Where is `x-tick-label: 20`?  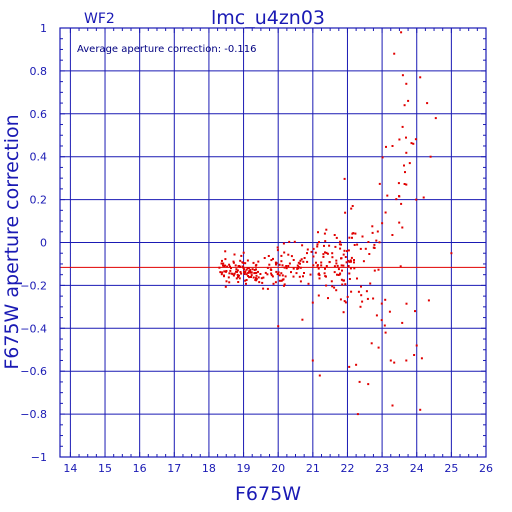 x-tick-label: 20 is located at coordinates (278, 468).